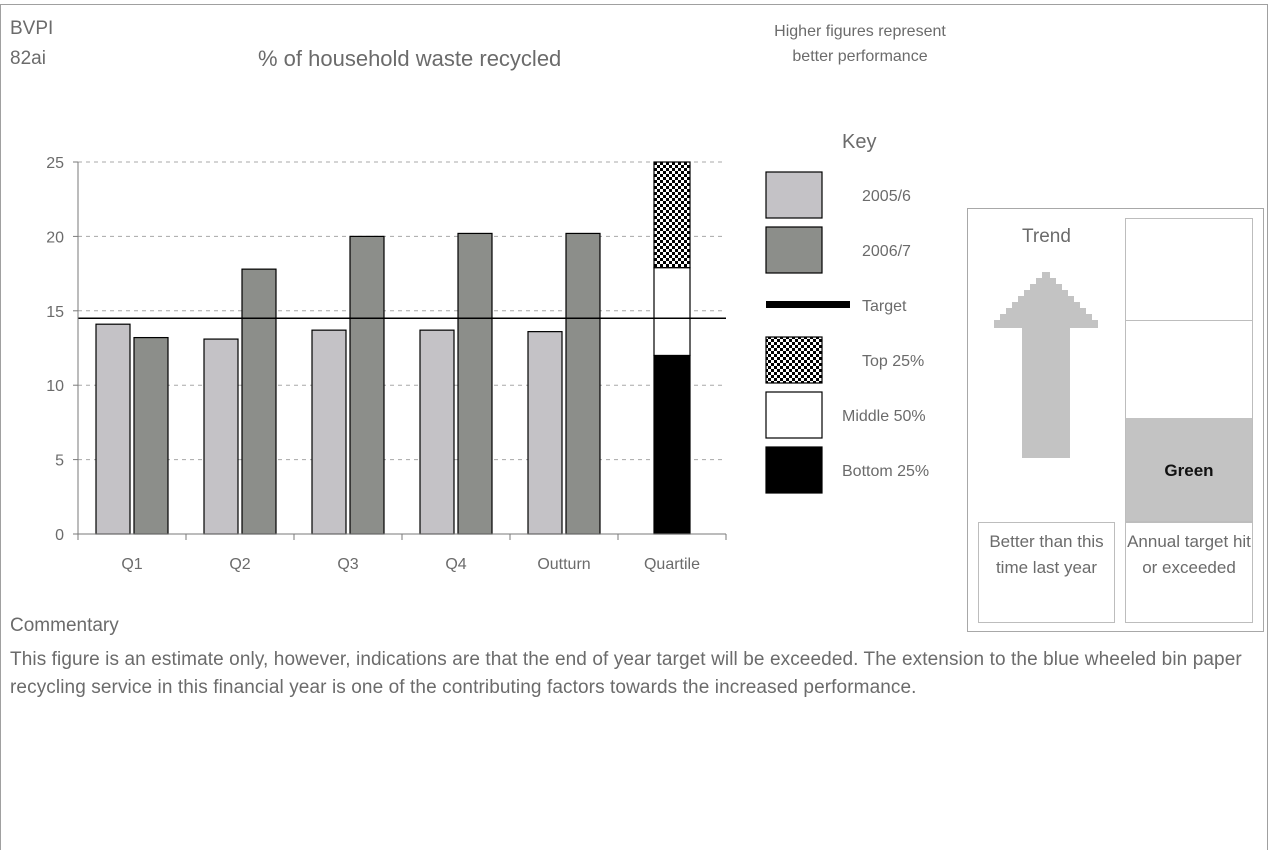  I want to click on bar-2005-6-Q2, so click(221, 436).